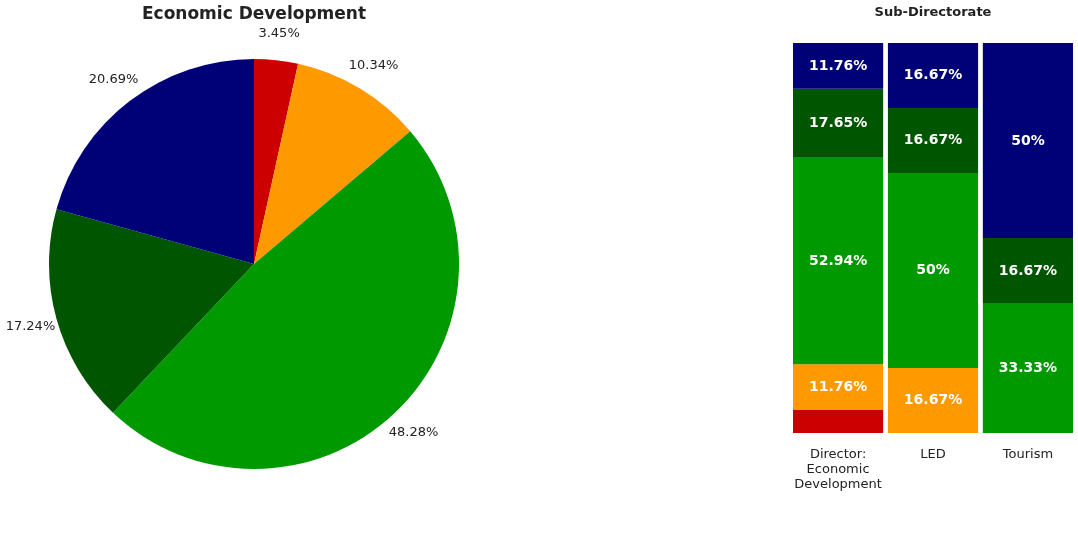 Image resolution: width=1078 pixels, height=551 pixels. Describe the element at coordinates (254, 13) in the screenshot. I see `chart-title: Economic Development` at that location.